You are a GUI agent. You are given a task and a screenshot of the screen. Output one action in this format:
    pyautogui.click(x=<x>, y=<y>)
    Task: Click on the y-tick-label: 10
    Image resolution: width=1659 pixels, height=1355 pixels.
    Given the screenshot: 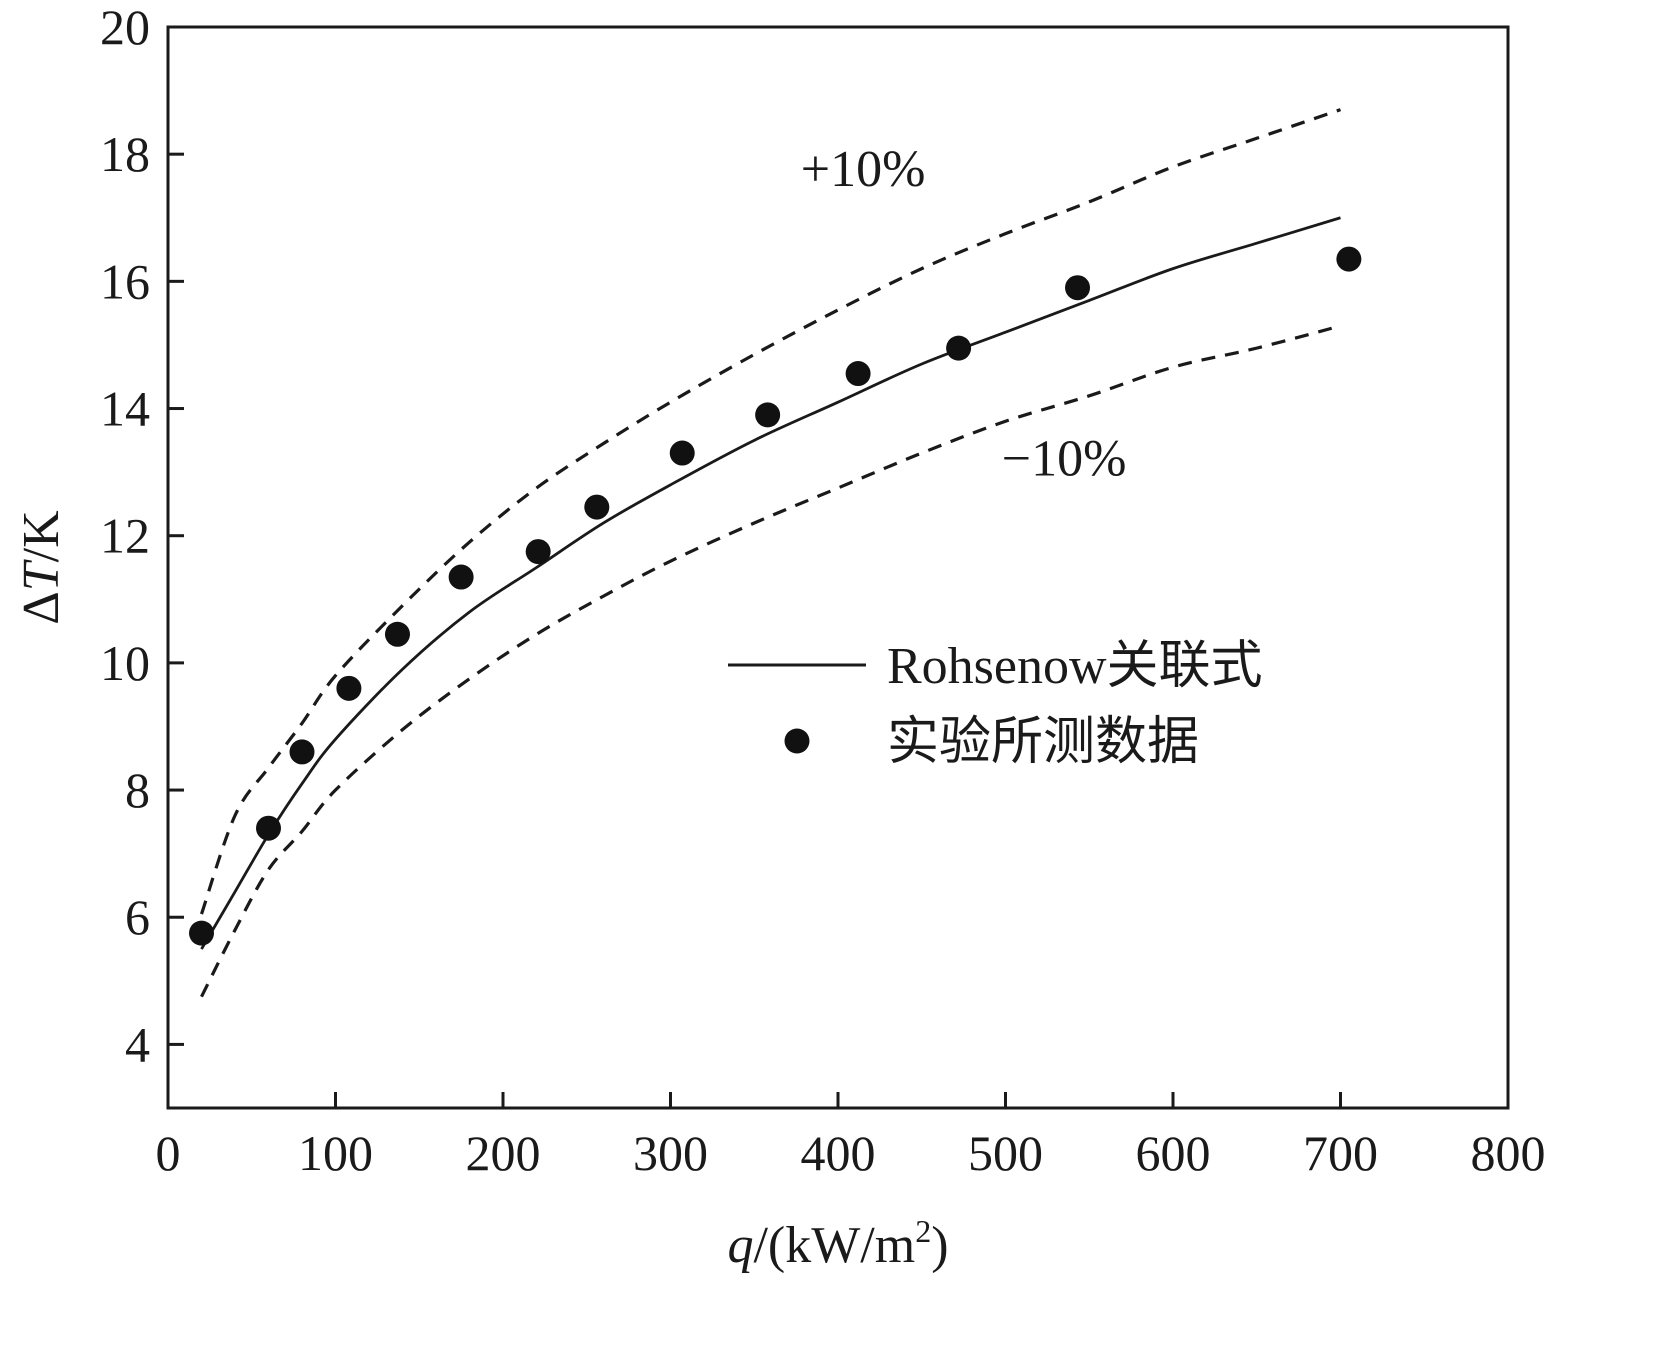 What is the action you would take?
    pyautogui.click(x=125, y=663)
    